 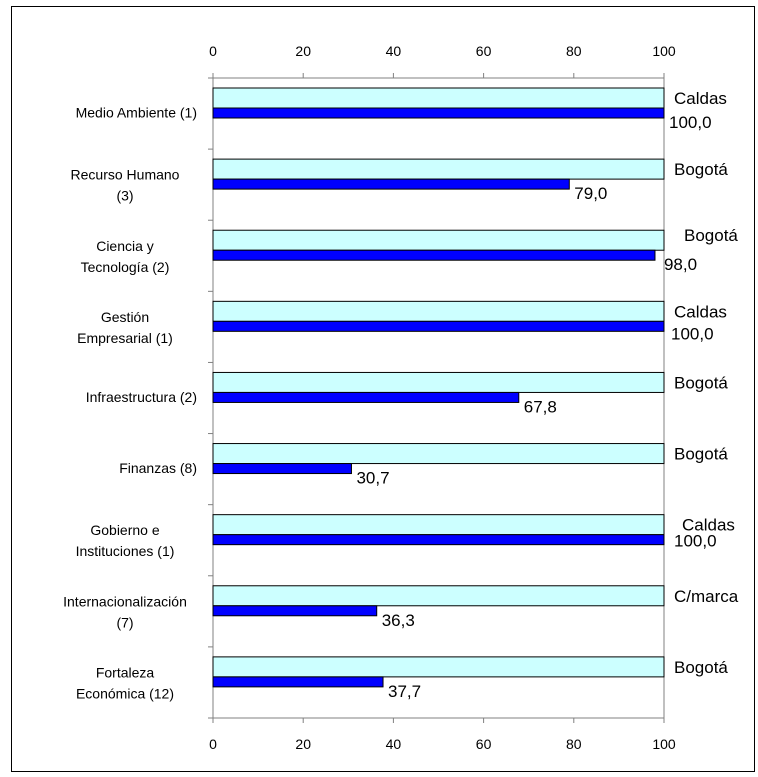 I want to click on category-label: Gestión Empresarial (1), so click(x=125, y=327).